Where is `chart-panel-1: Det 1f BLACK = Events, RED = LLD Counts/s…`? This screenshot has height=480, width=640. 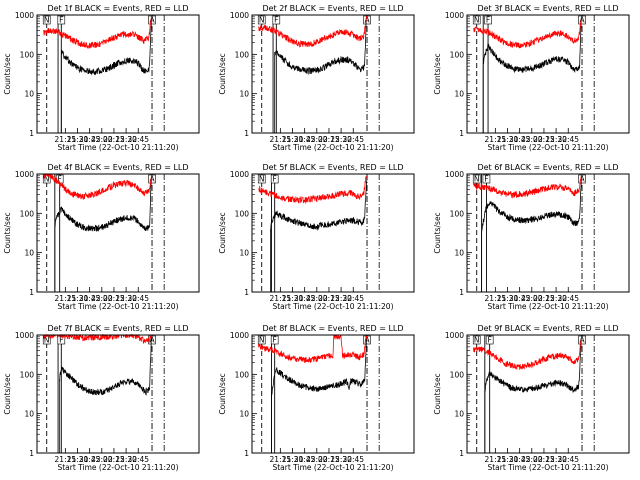 chart-panel-1: Det 1f BLACK = Events, RED = LLD Counts/s… is located at coordinates (101, 78).